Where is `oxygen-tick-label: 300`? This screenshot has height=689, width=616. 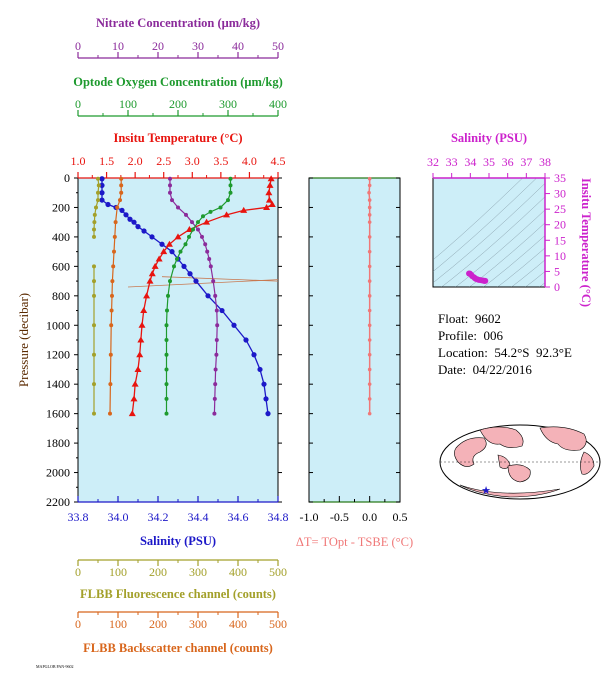
oxygen-tick-label: 300 is located at coordinates (228, 104).